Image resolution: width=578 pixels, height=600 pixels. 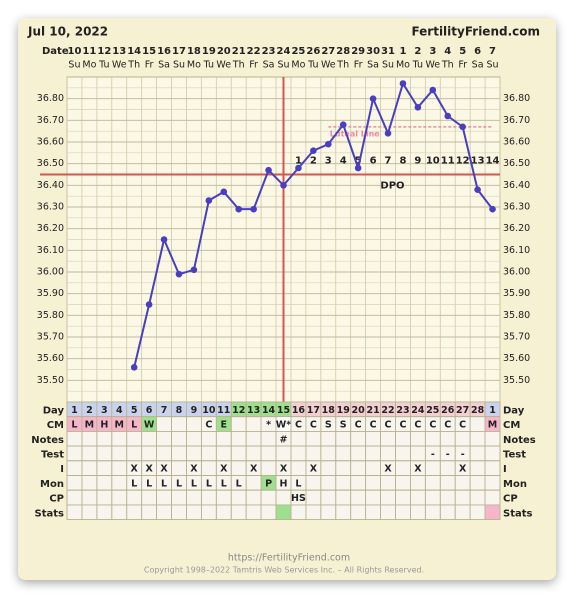 What do you see at coordinates (47, 440) in the screenshot?
I see `row-label: Notes` at bounding box center [47, 440].